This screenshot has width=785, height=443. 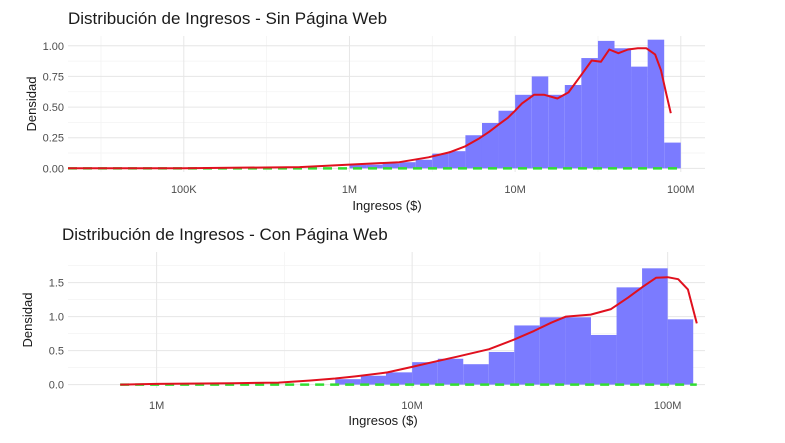 I want to click on y-tick-label: 1.5, so click(x=56, y=284).